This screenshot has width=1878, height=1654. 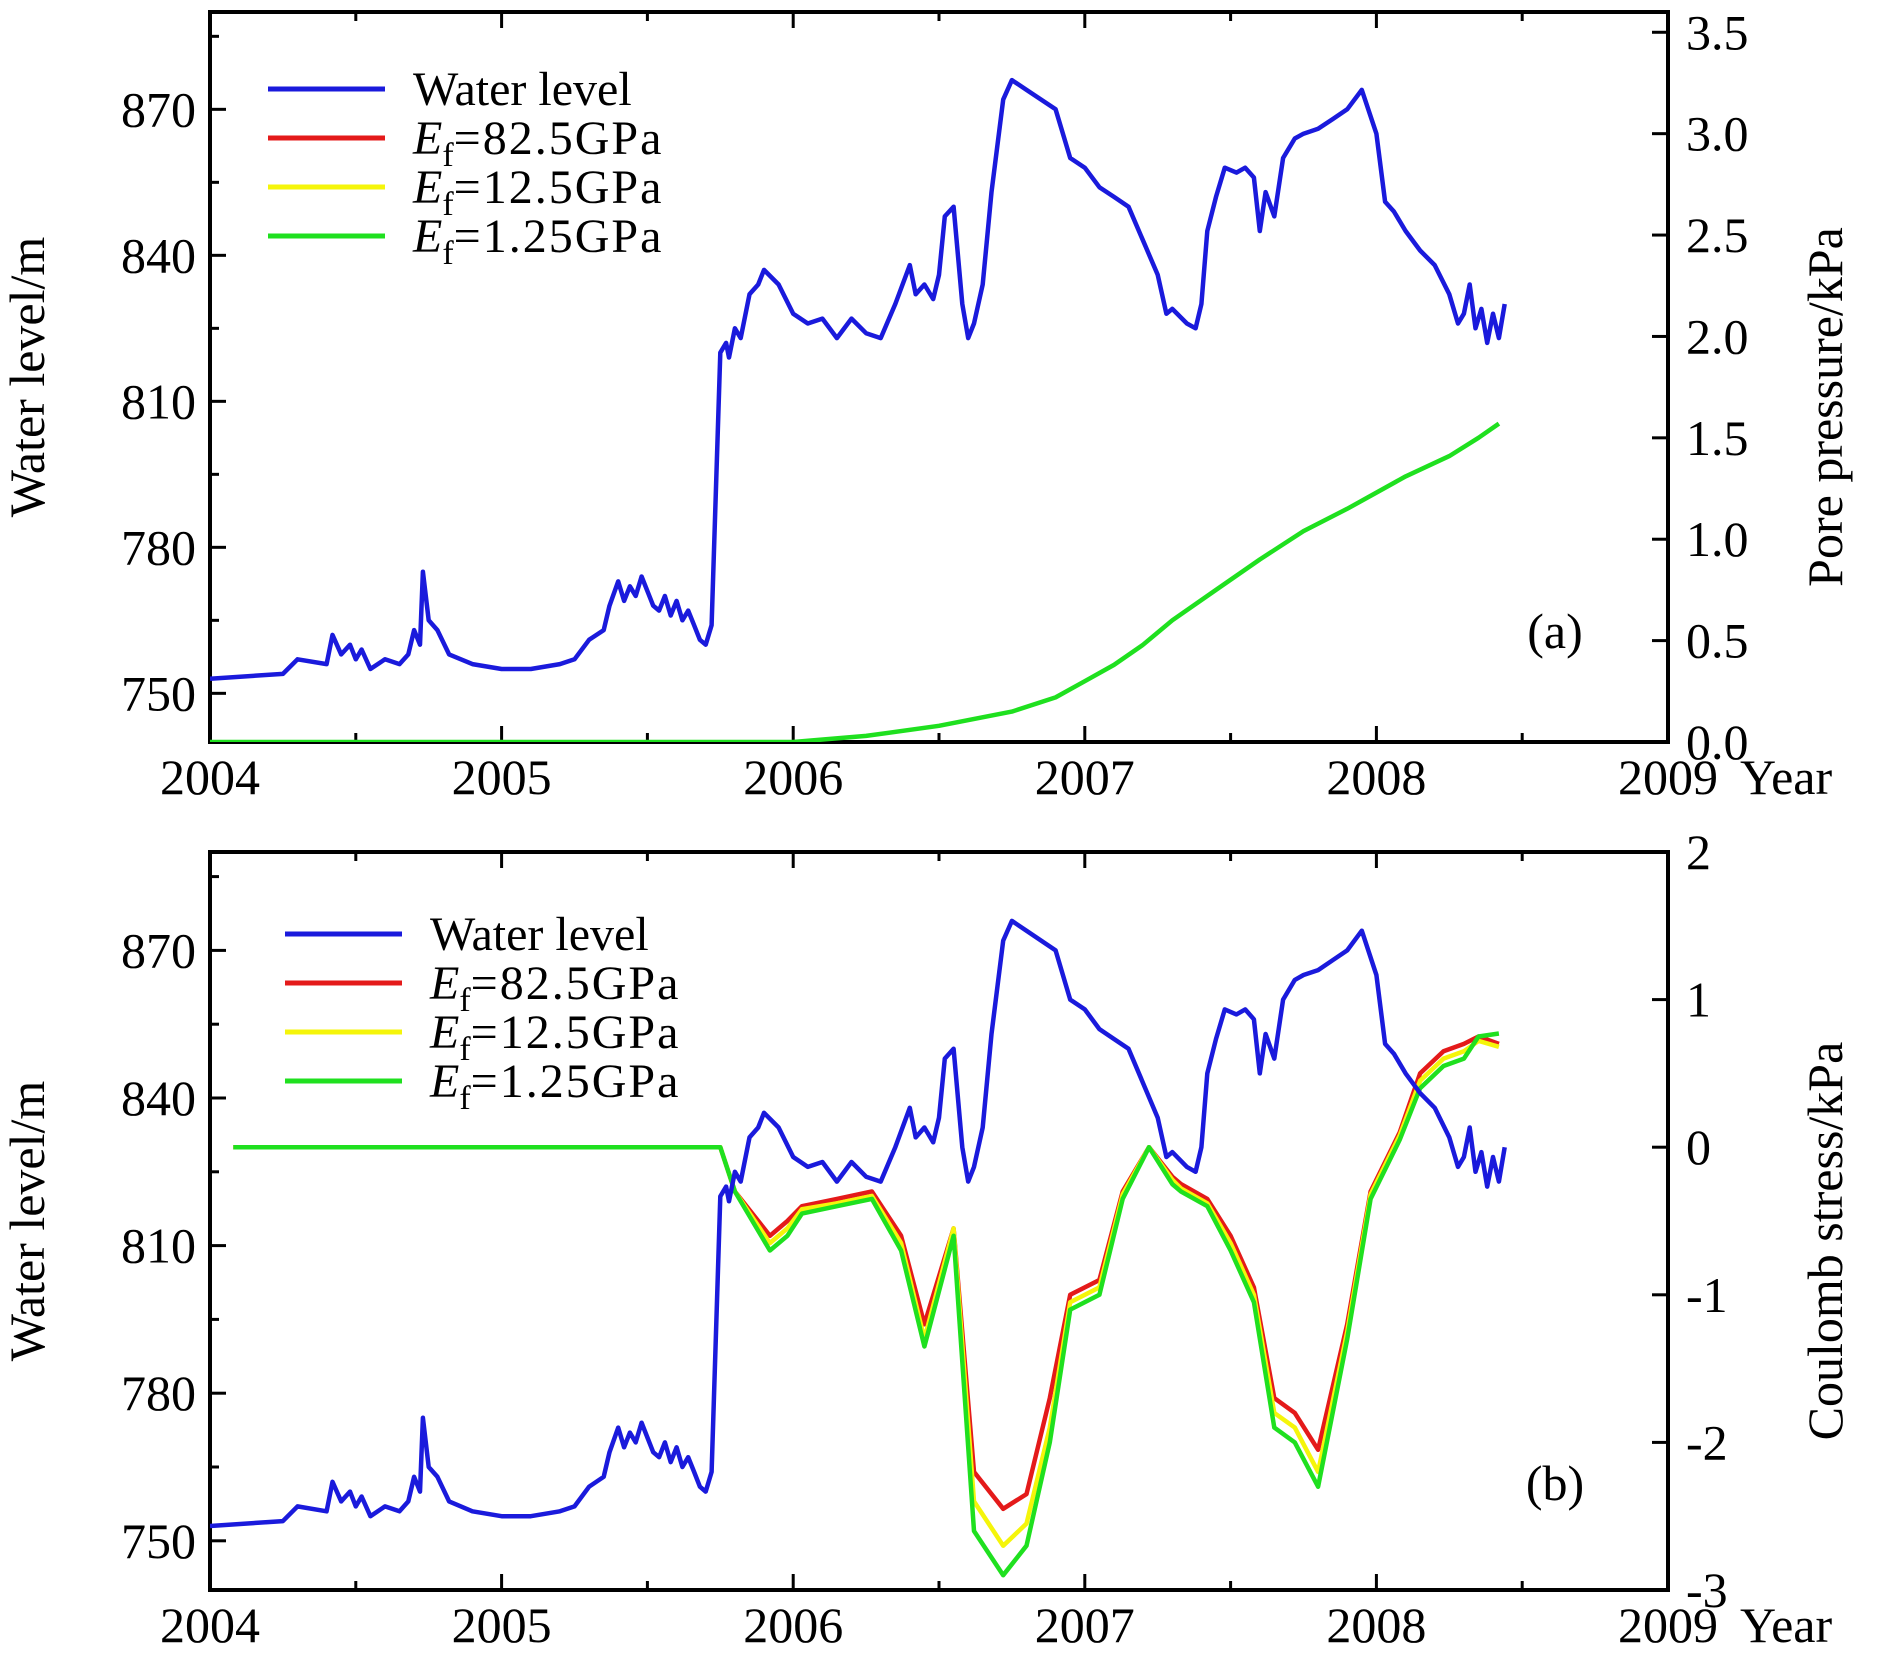 I want to click on panel-label: (a), so click(x=1555, y=631).